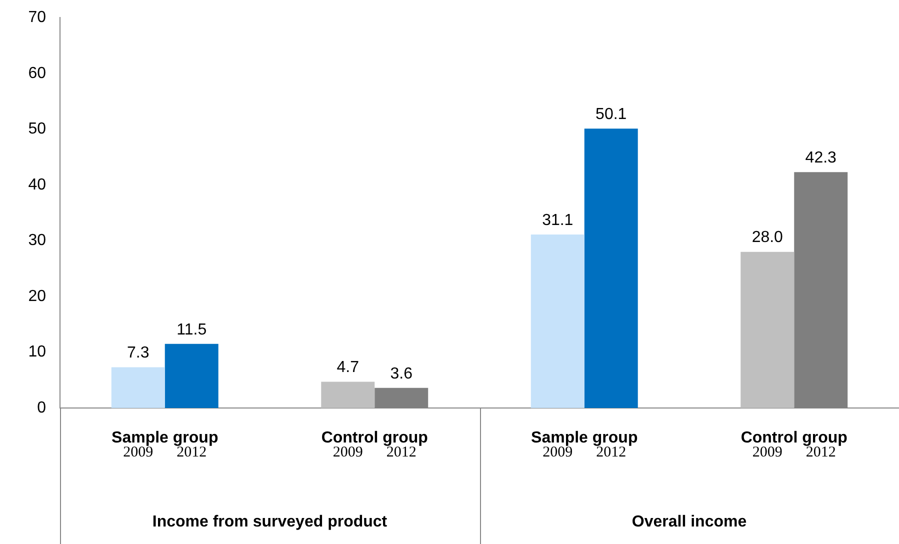 The height and width of the screenshot is (544, 899). I want to click on data-label: 3.6, so click(401, 373).